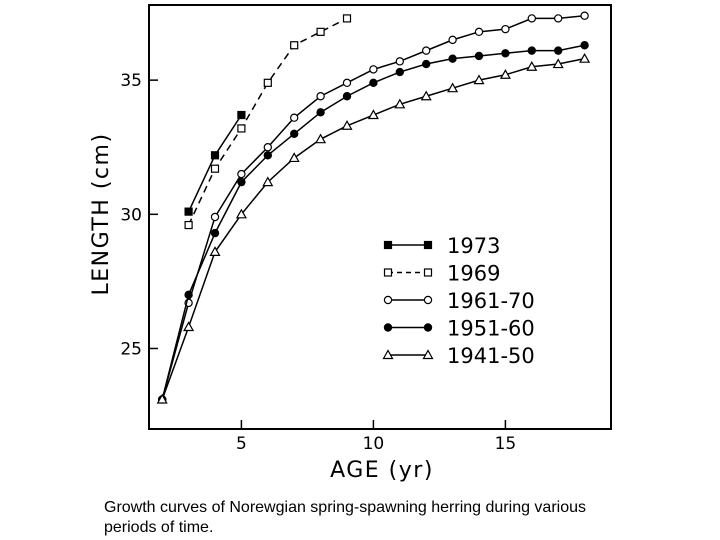  I want to click on y-tick-label: 30, so click(131, 215).